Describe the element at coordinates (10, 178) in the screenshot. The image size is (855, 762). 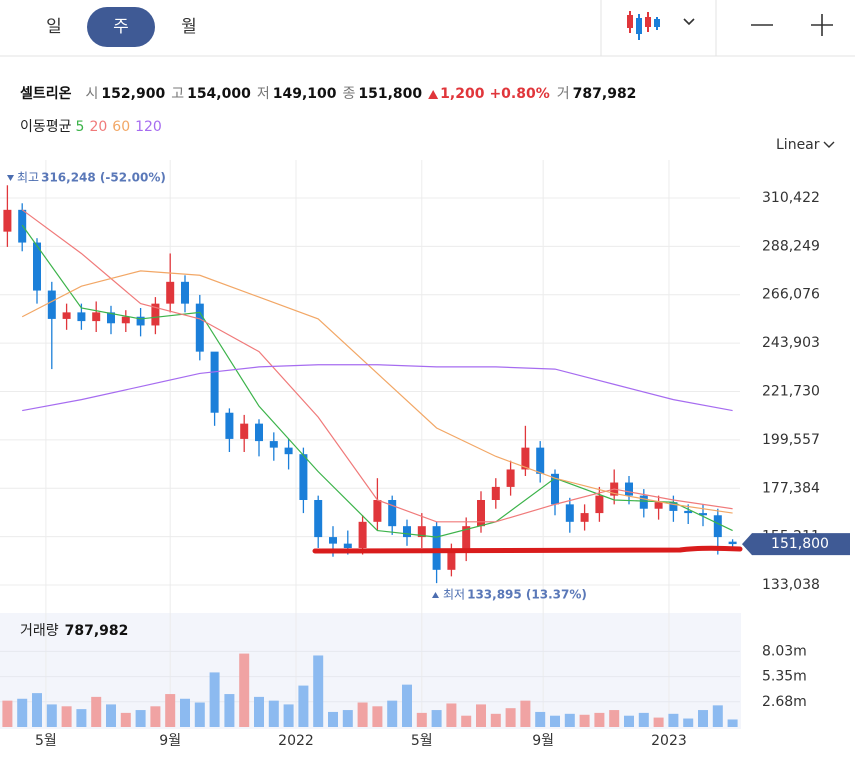
I see `high-arrow` at that location.